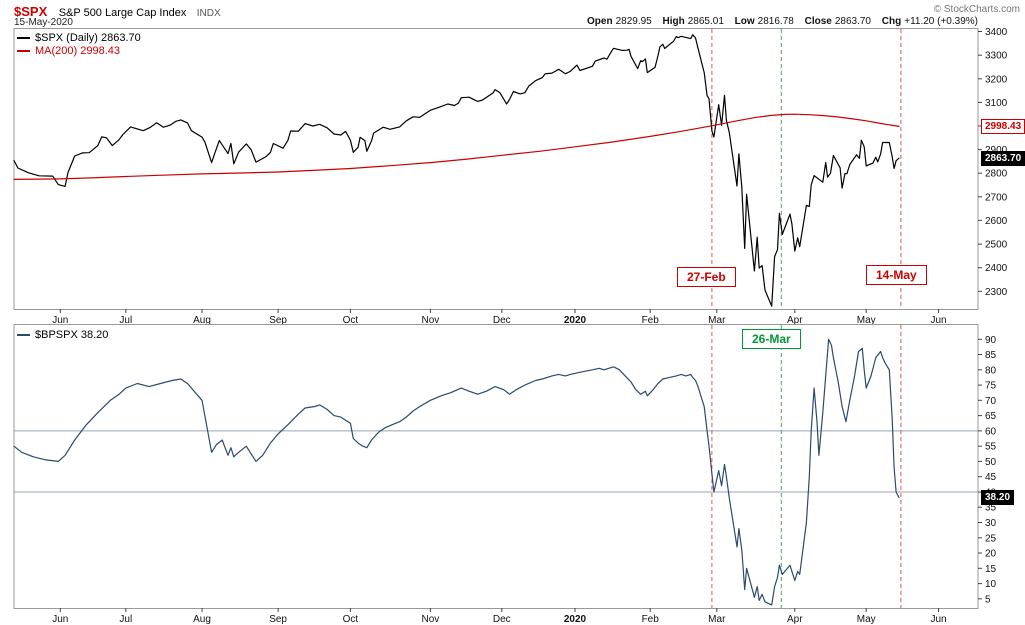 Image resolution: width=1025 pixels, height=625 pixels. What do you see at coordinates (88, 37) in the screenshot?
I see `spx-legend-label: $SPX (Daily) 2863.70` at bounding box center [88, 37].